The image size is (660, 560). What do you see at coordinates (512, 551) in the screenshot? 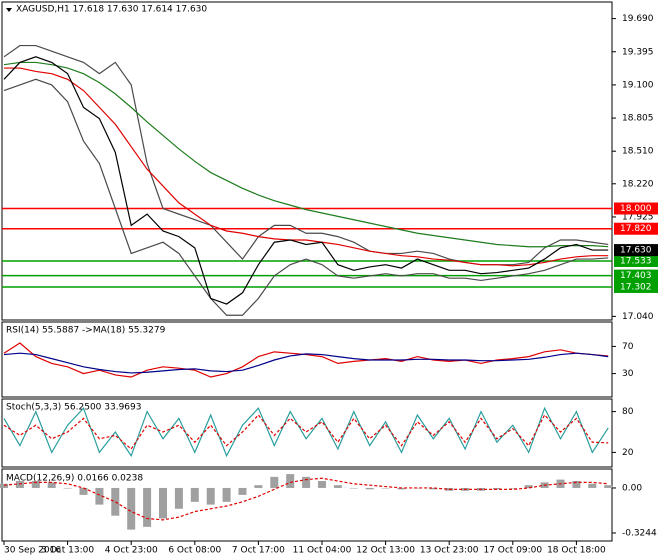
I see `x-tick-label: 17 Oct 09:00` at bounding box center [512, 551].